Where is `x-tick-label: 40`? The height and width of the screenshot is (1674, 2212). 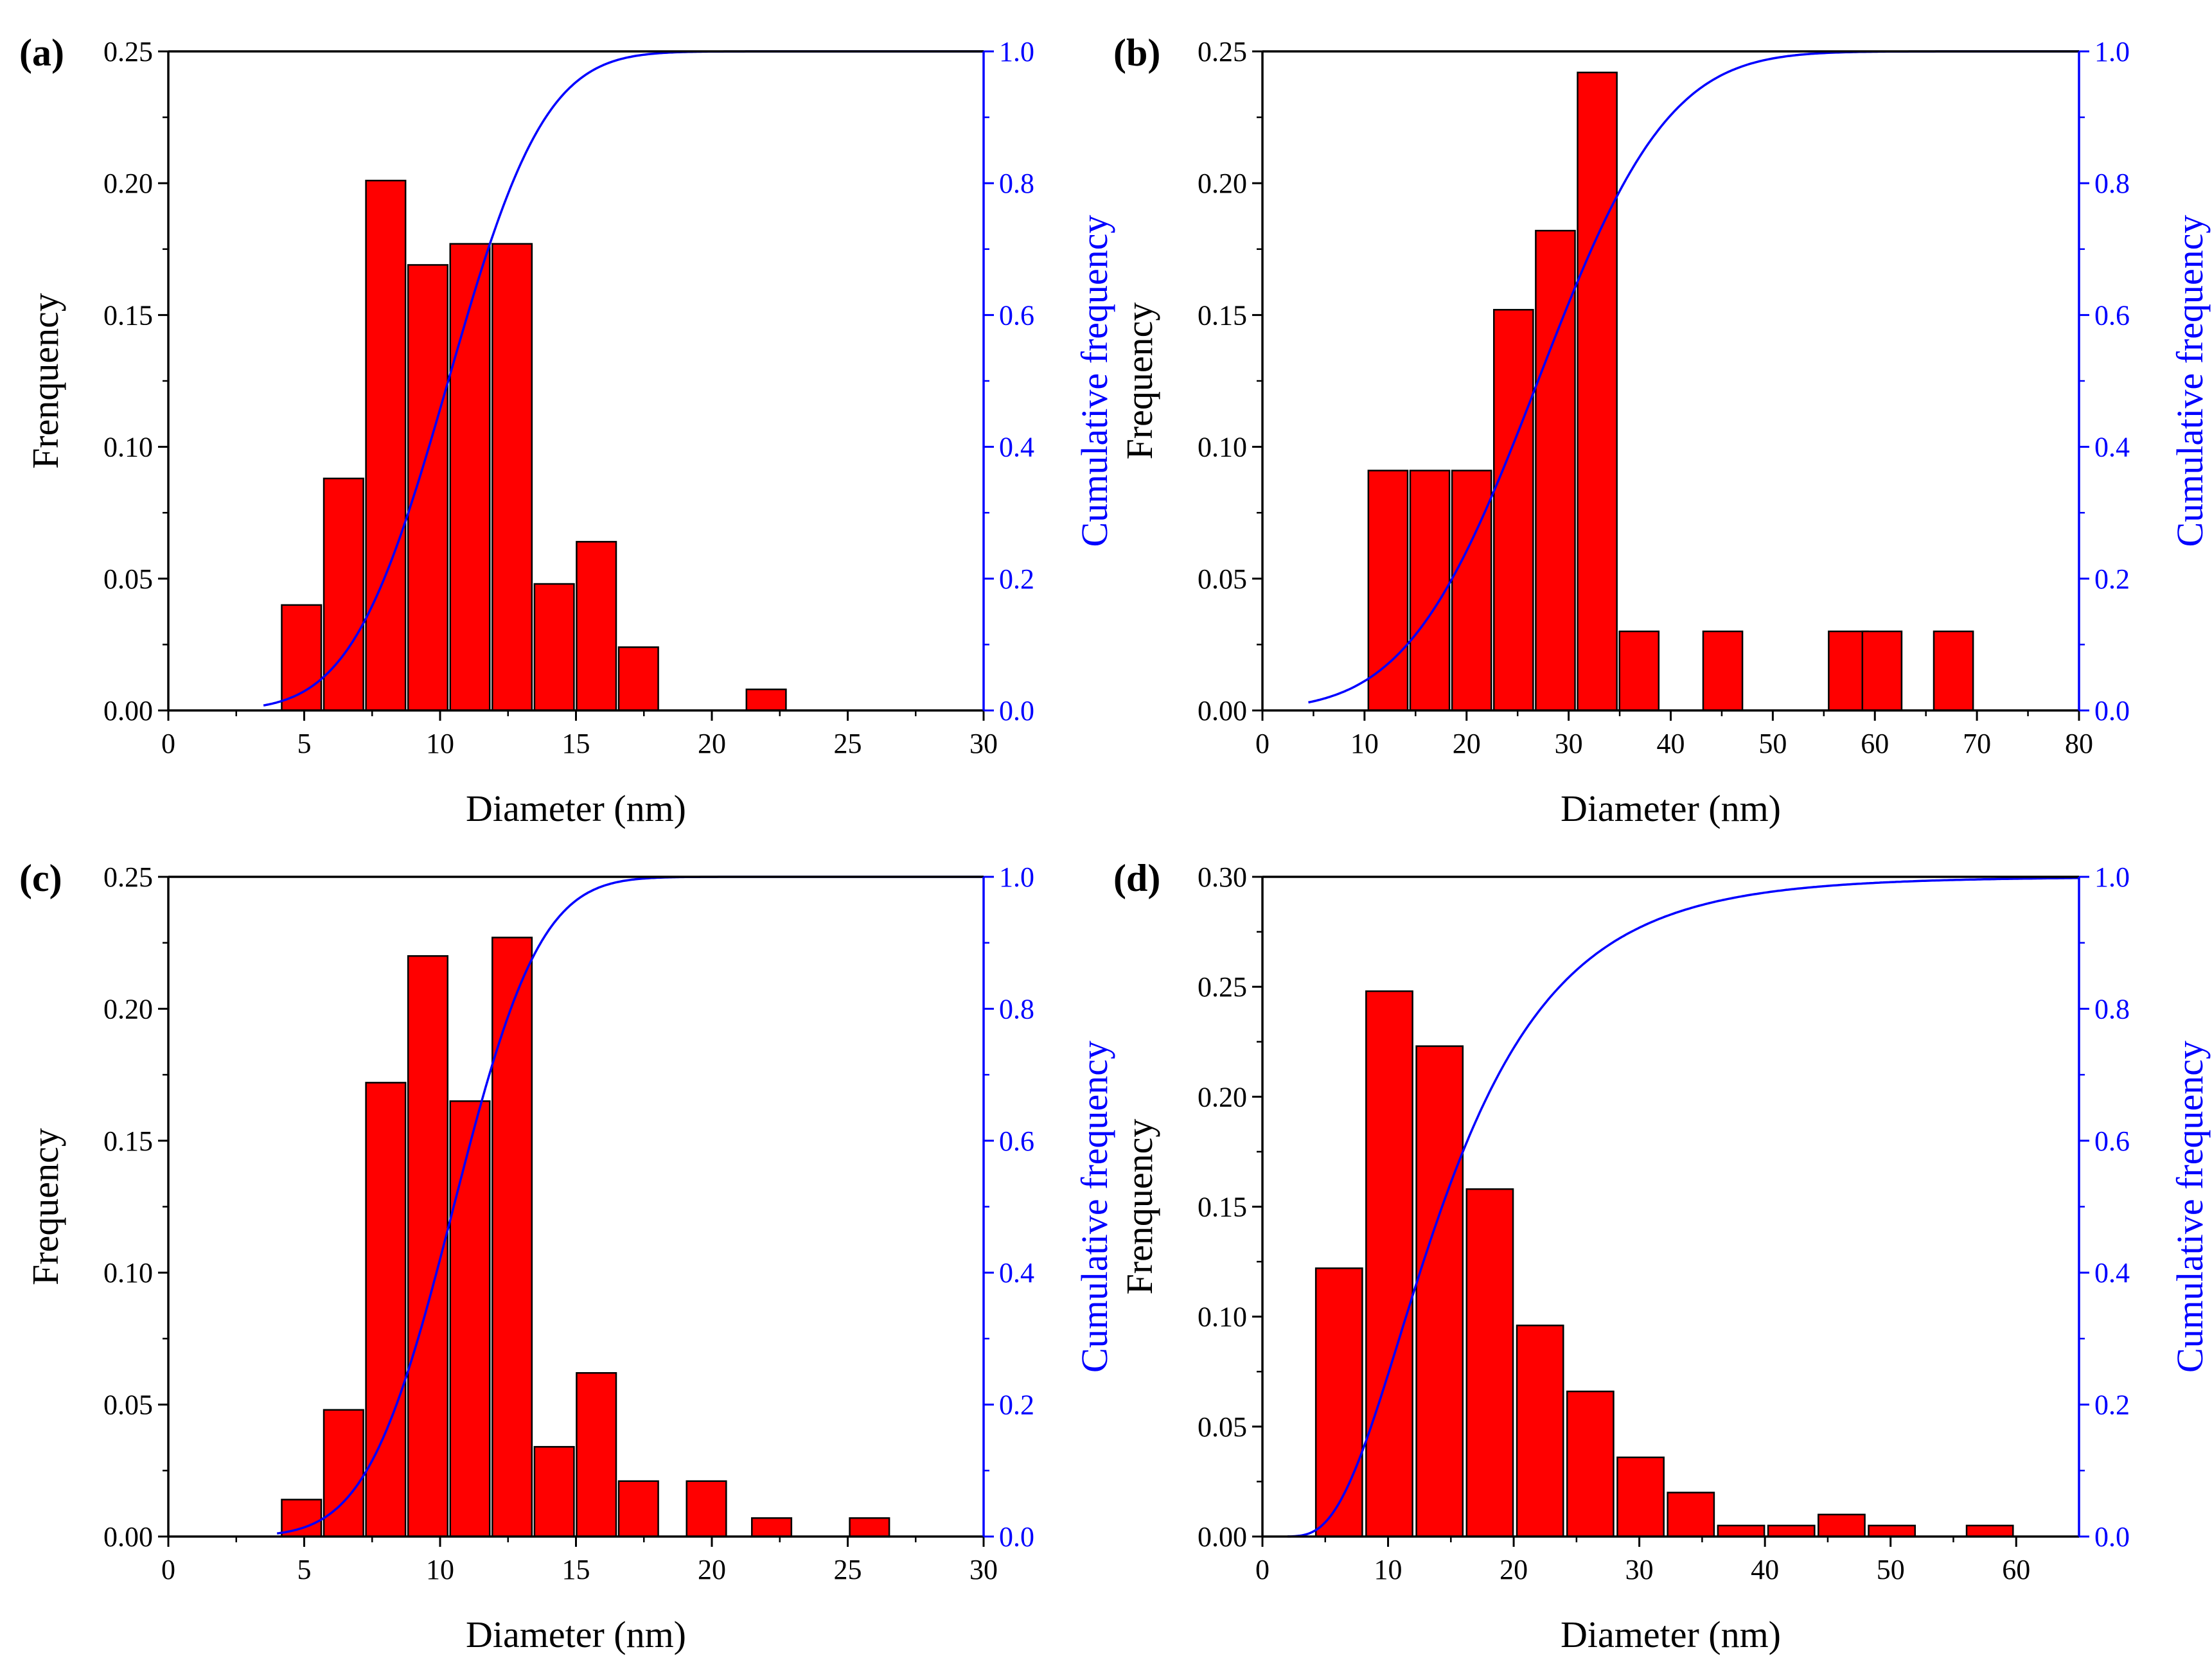
x-tick-label: 40 is located at coordinates (1671, 744).